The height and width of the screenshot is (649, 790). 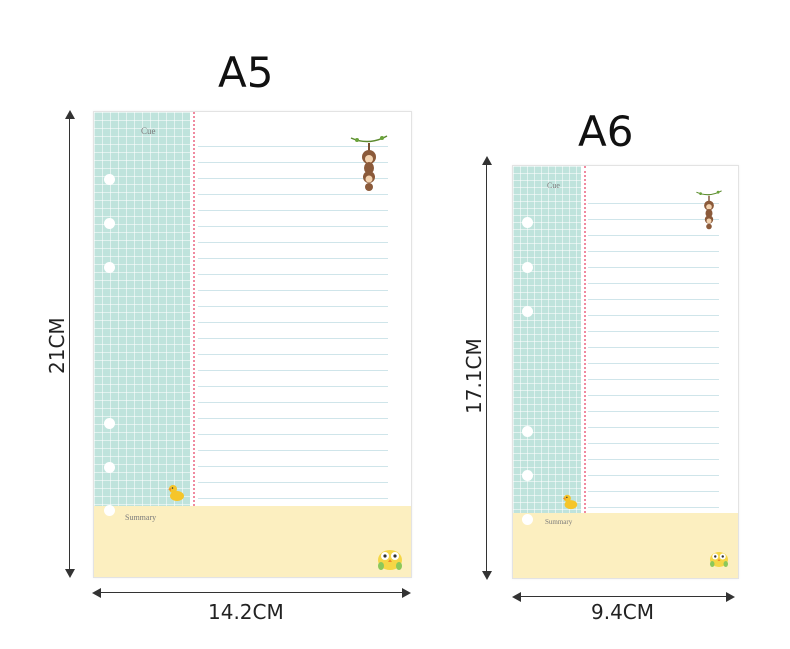 I want to click on a5-title: A5, so click(x=246, y=72).